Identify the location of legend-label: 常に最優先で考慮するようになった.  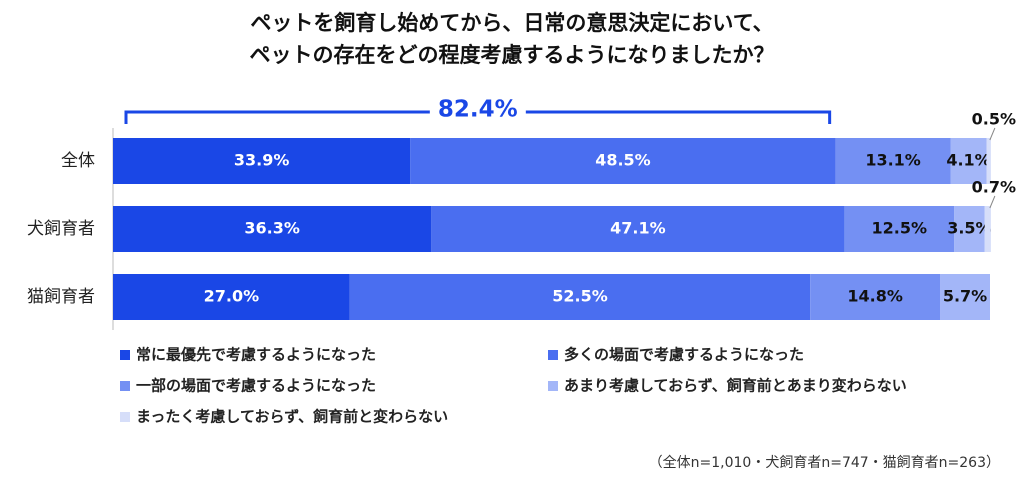
(256, 355).